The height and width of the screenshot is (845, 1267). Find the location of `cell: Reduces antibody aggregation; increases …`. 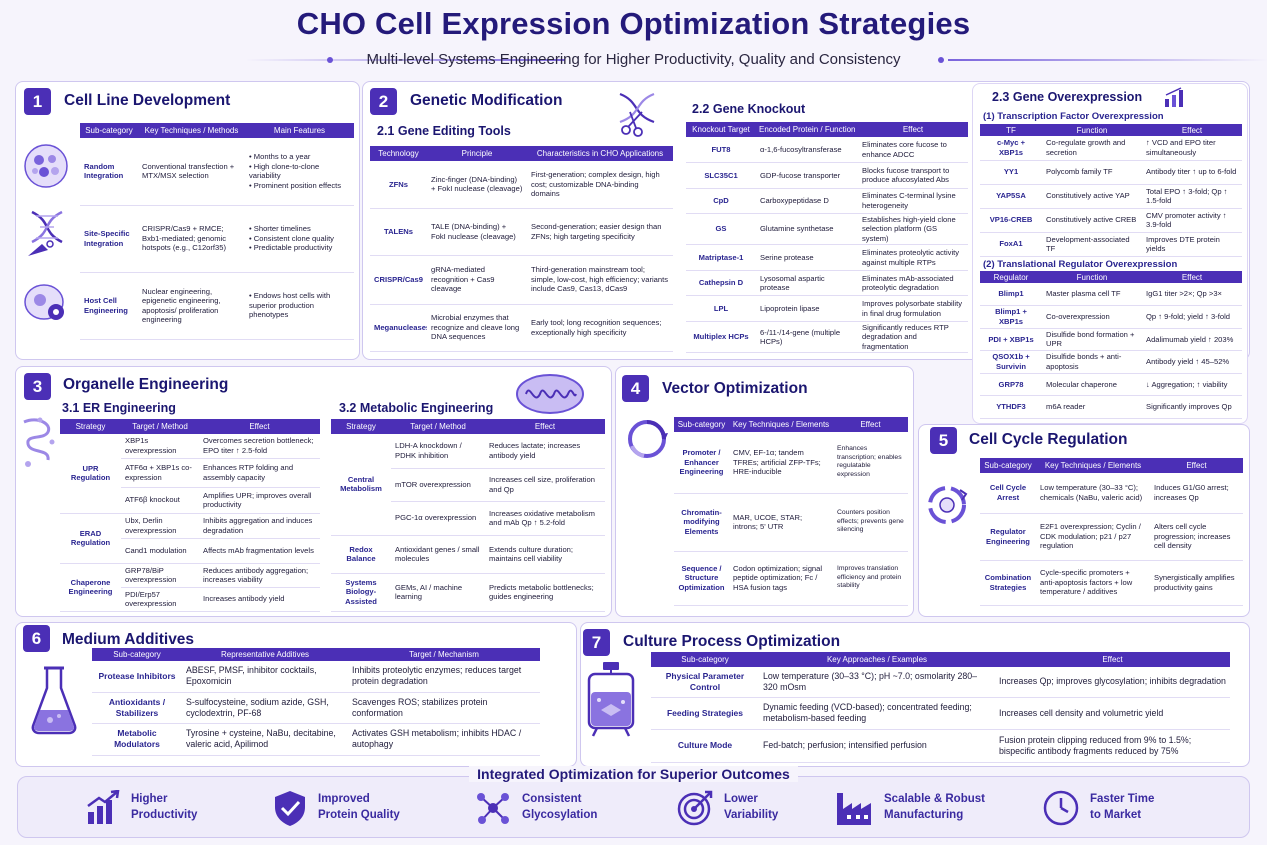

cell: Reduces antibody aggregation; increases … is located at coordinates (259, 575).